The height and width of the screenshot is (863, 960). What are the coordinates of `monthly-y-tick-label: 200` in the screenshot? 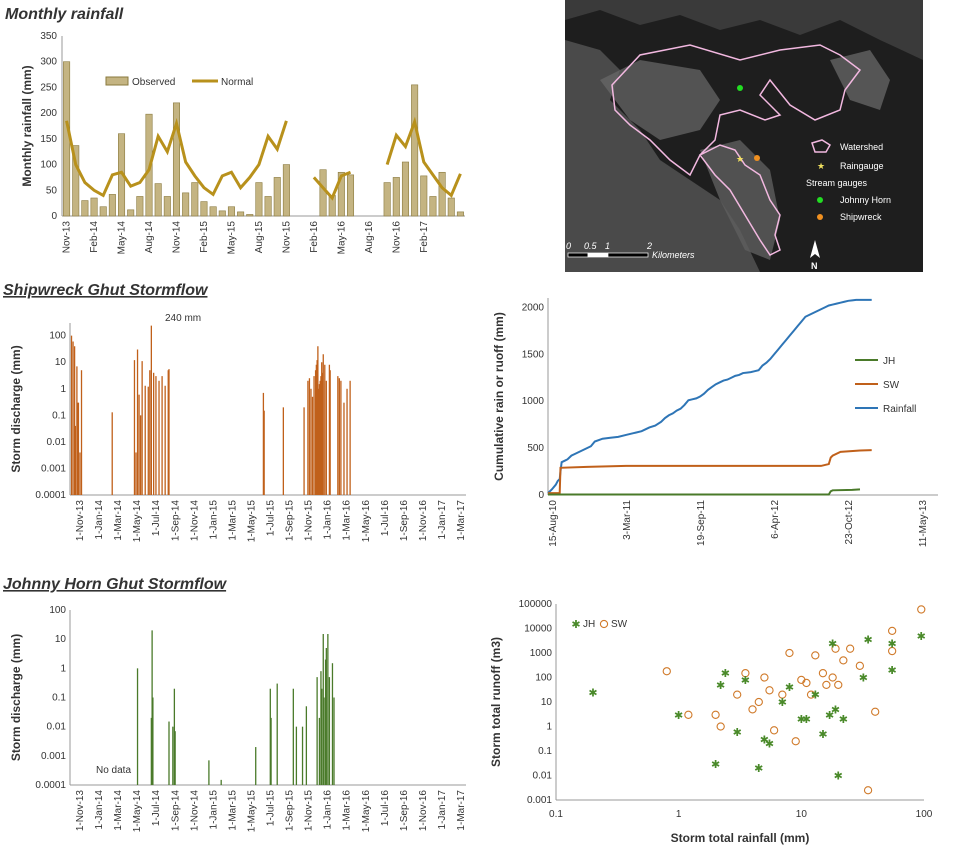 It's located at (48, 113).